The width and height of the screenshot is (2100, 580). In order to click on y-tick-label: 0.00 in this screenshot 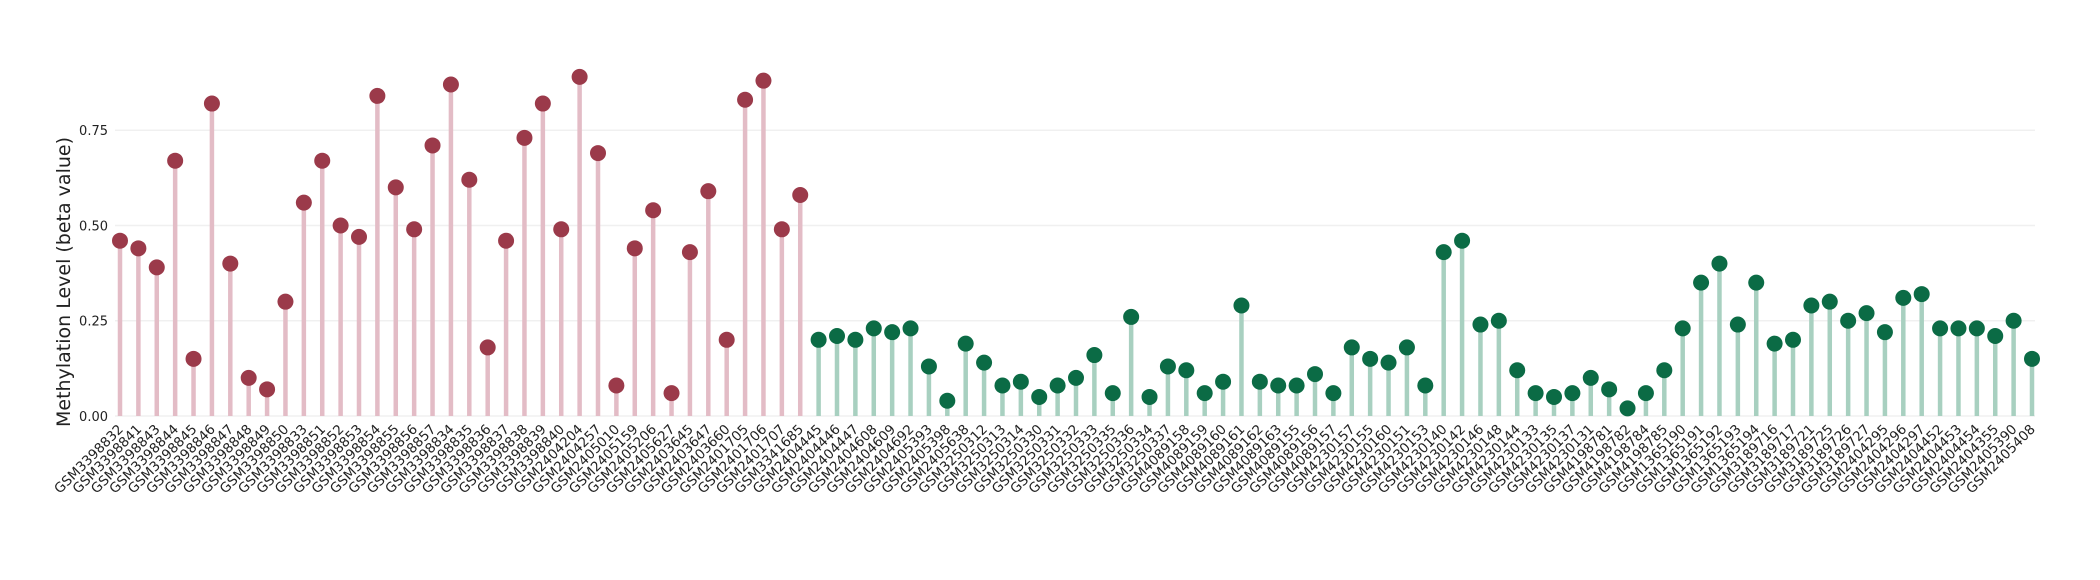, I will do `click(93, 417)`.